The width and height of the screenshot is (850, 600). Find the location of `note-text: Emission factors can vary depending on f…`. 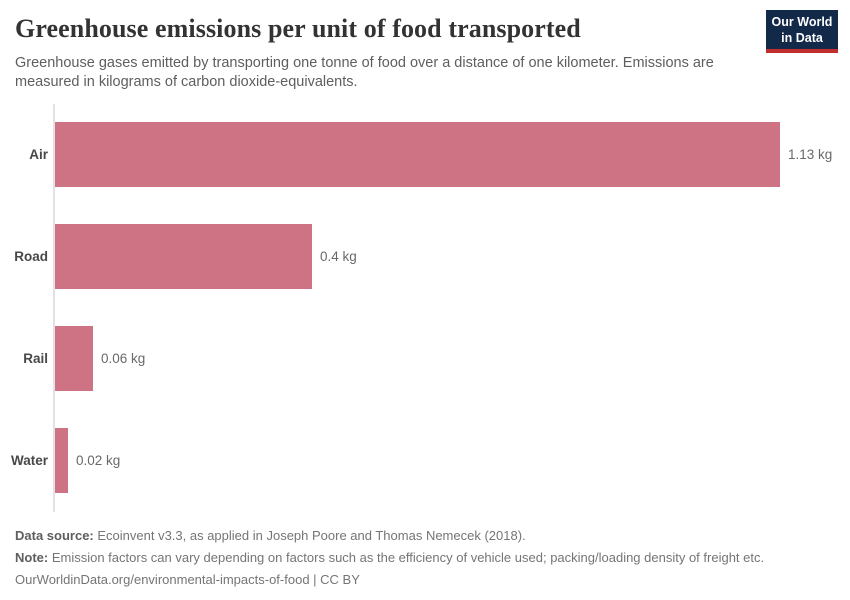

note-text: Emission factors can vary depending on f… is located at coordinates (406, 557).